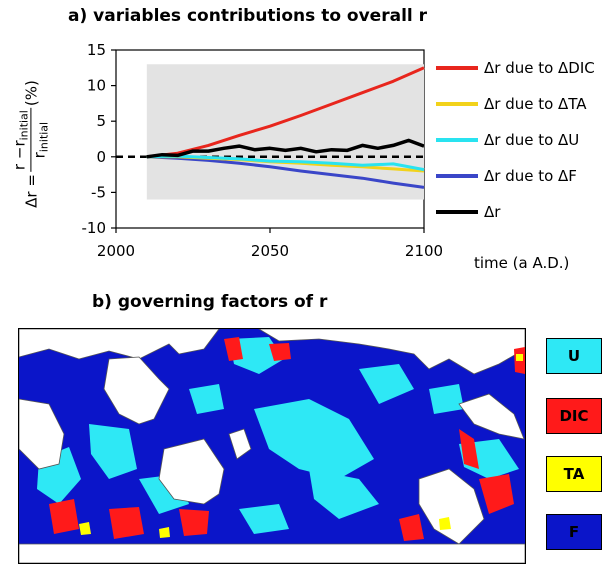  Describe the element at coordinates (101, 121) in the screenshot. I see `y-tick-label: 5` at that location.